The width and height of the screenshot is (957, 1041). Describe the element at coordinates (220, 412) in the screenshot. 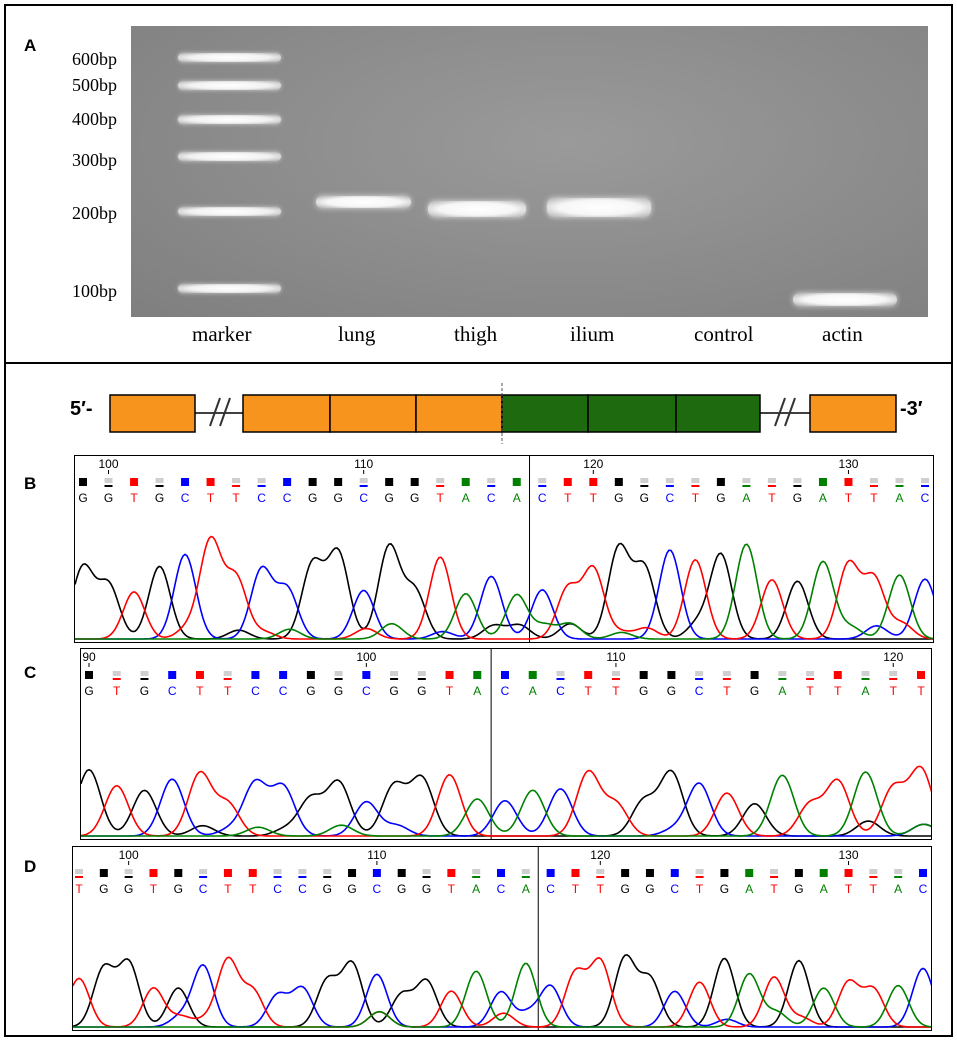

I see `break-mark-left` at that location.